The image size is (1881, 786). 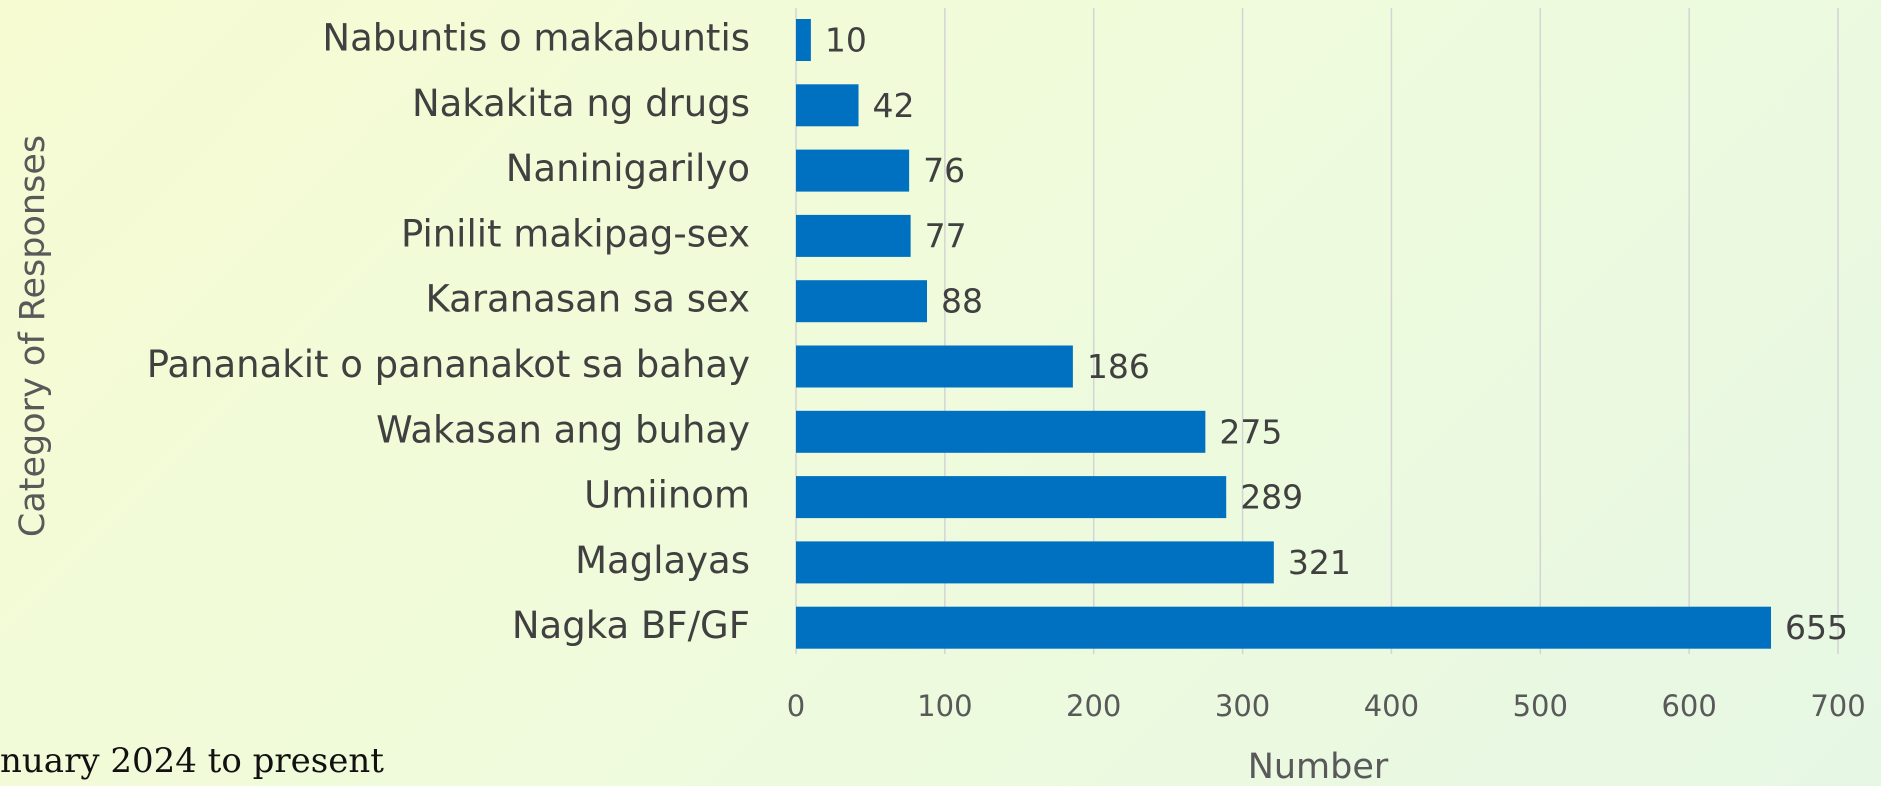 What do you see at coordinates (944, 706) in the screenshot?
I see `x-tick-label: 100` at bounding box center [944, 706].